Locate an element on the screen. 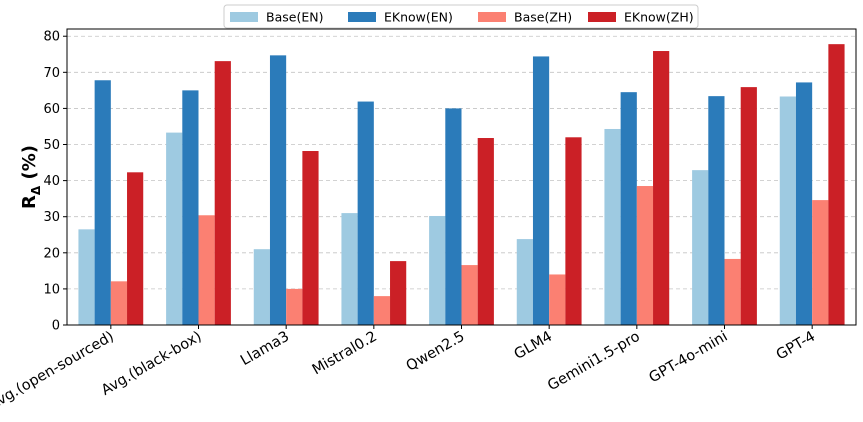  y-label-subscript: Δ is located at coordinates (36, 190).